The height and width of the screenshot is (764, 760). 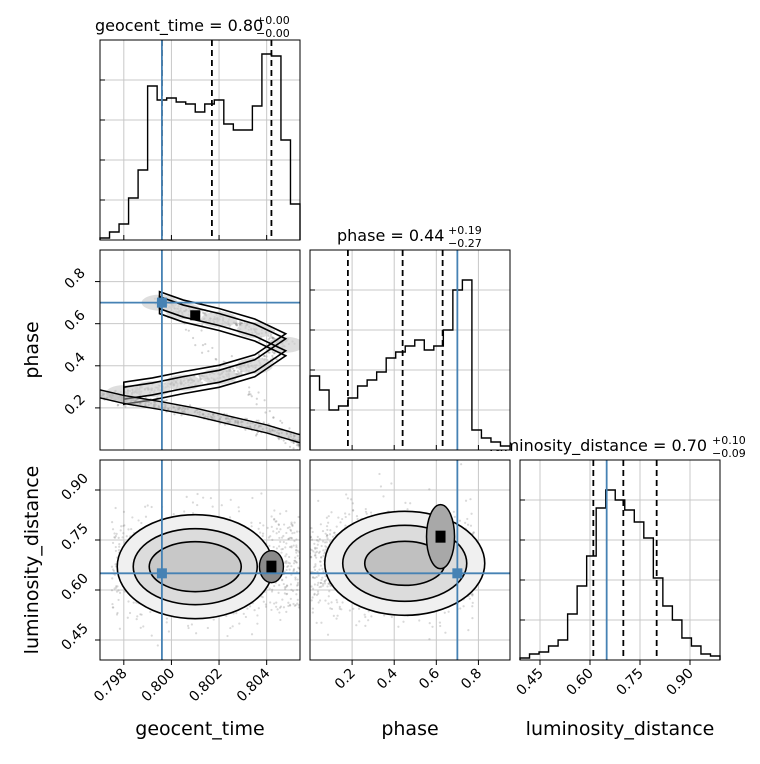 What do you see at coordinates (159, 686) in the screenshot?
I see `x-tick-label-geocent-time: 0.800` at bounding box center [159, 686].